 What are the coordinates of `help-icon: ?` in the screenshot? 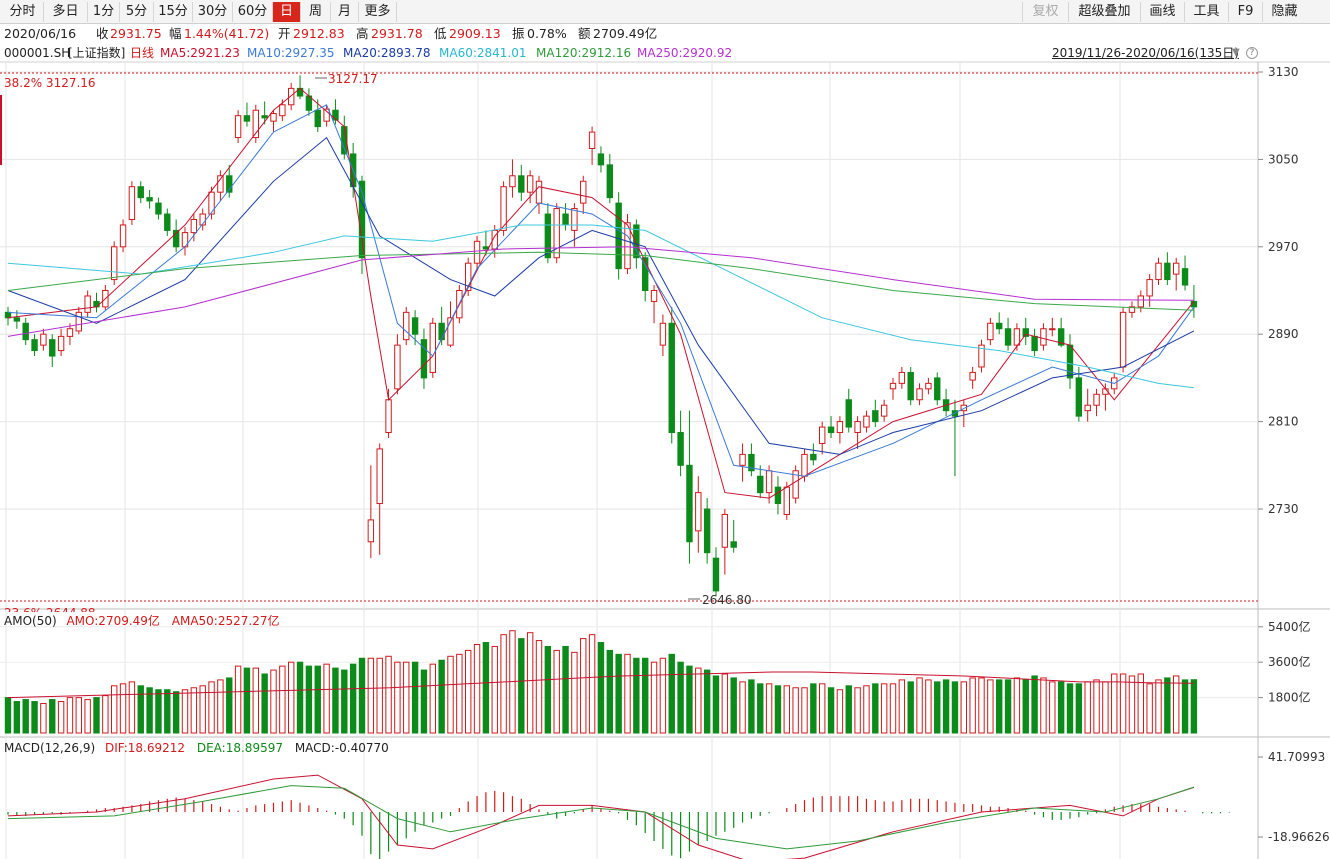 It's located at (1252, 53).